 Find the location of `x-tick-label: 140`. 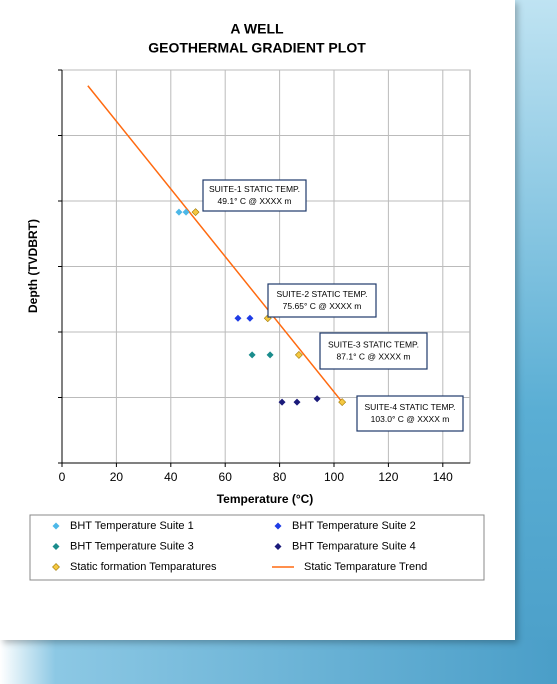

x-tick-label: 140 is located at coordinates (443, 477).